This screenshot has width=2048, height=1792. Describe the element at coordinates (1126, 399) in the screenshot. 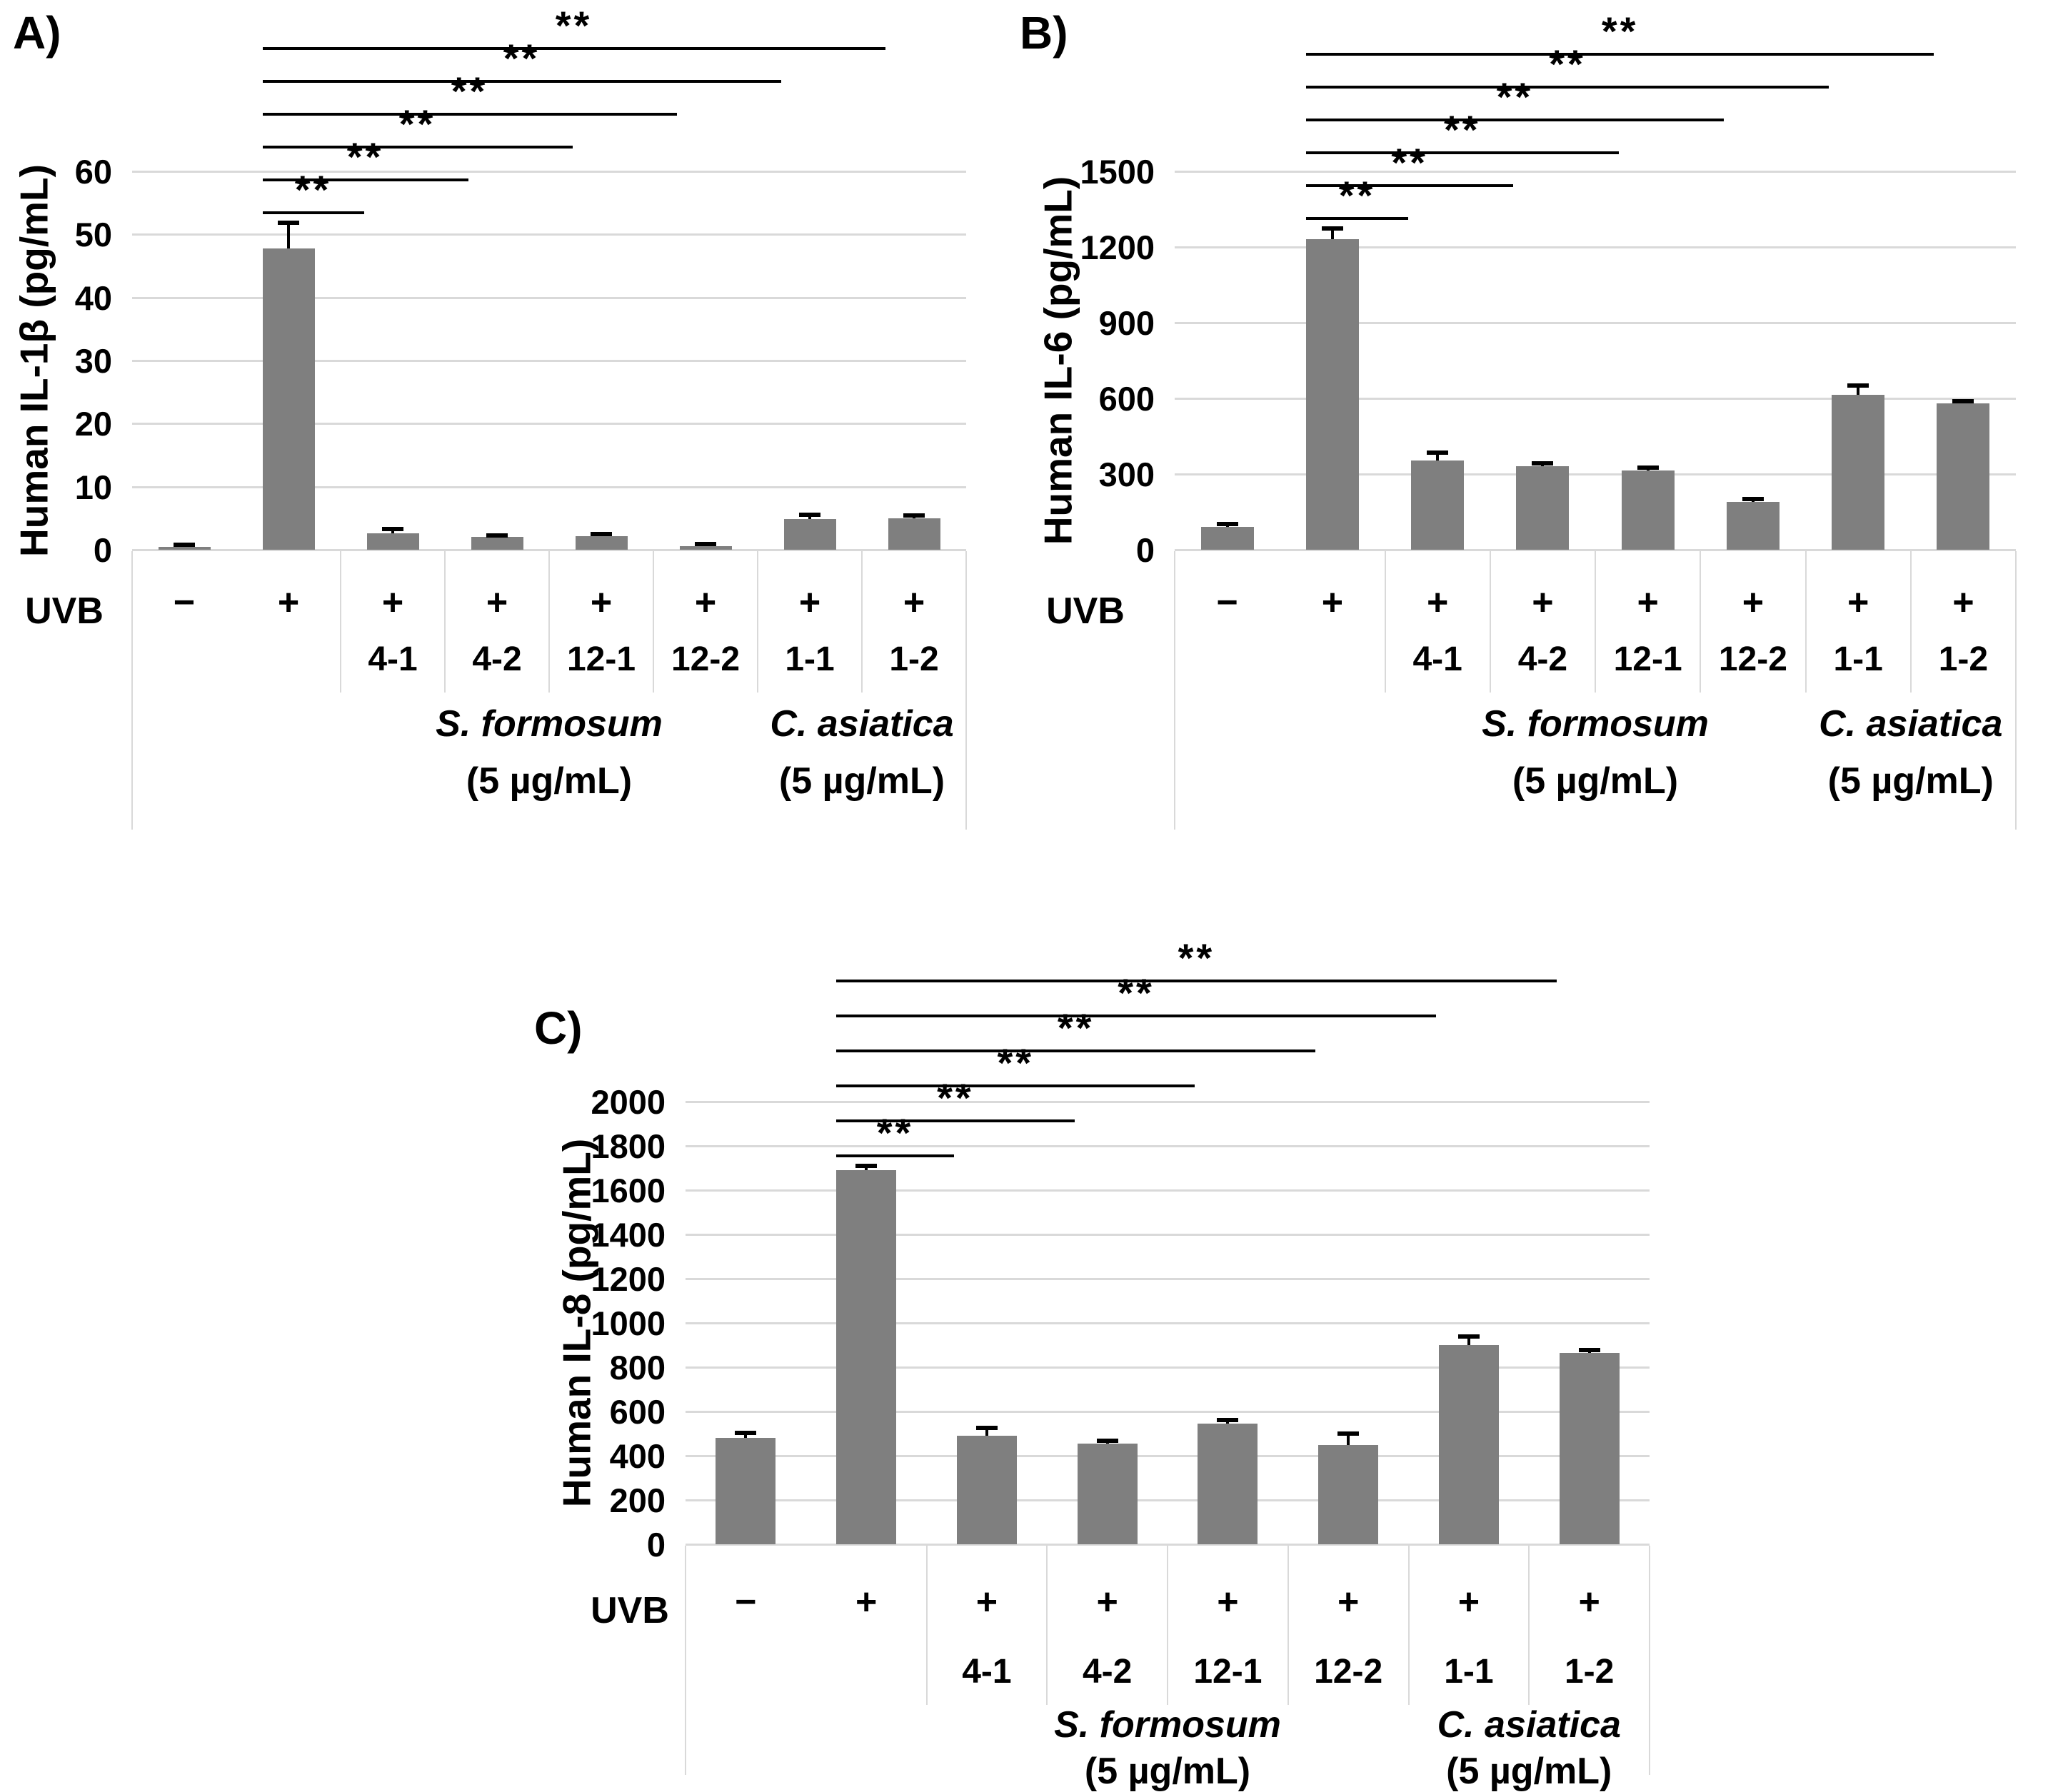

I see `y-tick-label: 600` at that location.